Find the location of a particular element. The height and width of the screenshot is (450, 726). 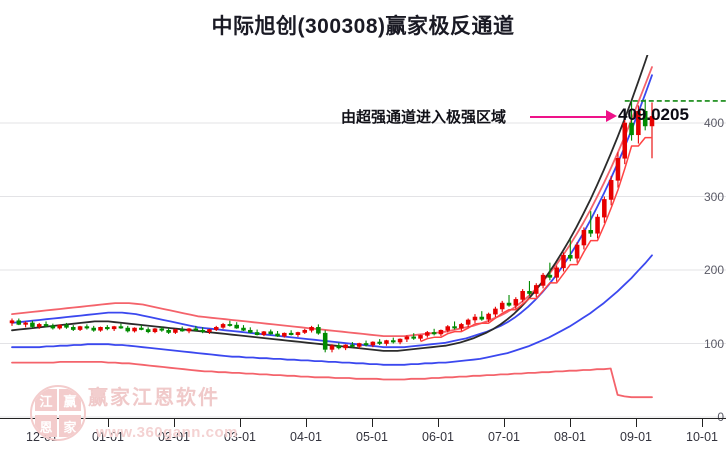

x-axis-tick-label: 04-01 is located at coordinates (306, 437).